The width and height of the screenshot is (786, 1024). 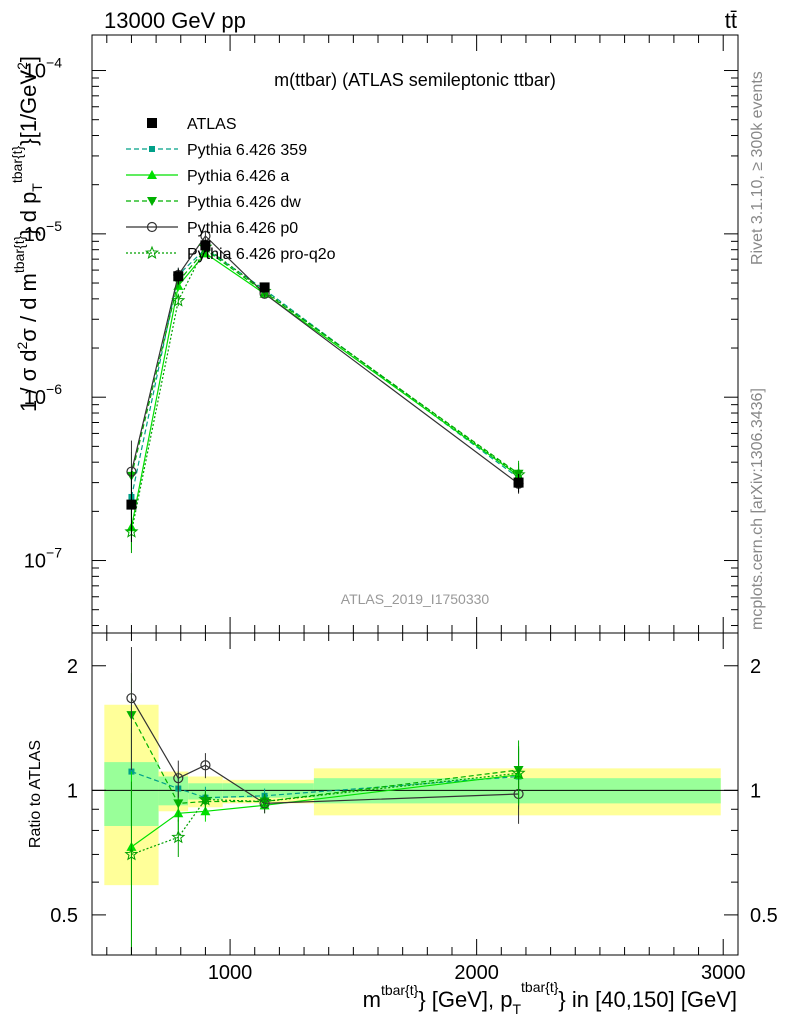 What do you see at coordinates (516, 1009) in the screenshot?
I see `xlabel-sub: T` at bounding box center [516, 1009].